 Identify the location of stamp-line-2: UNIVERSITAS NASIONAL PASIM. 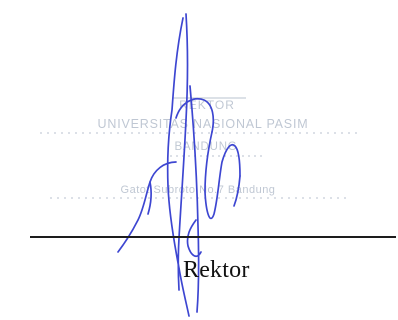
(203, 124).